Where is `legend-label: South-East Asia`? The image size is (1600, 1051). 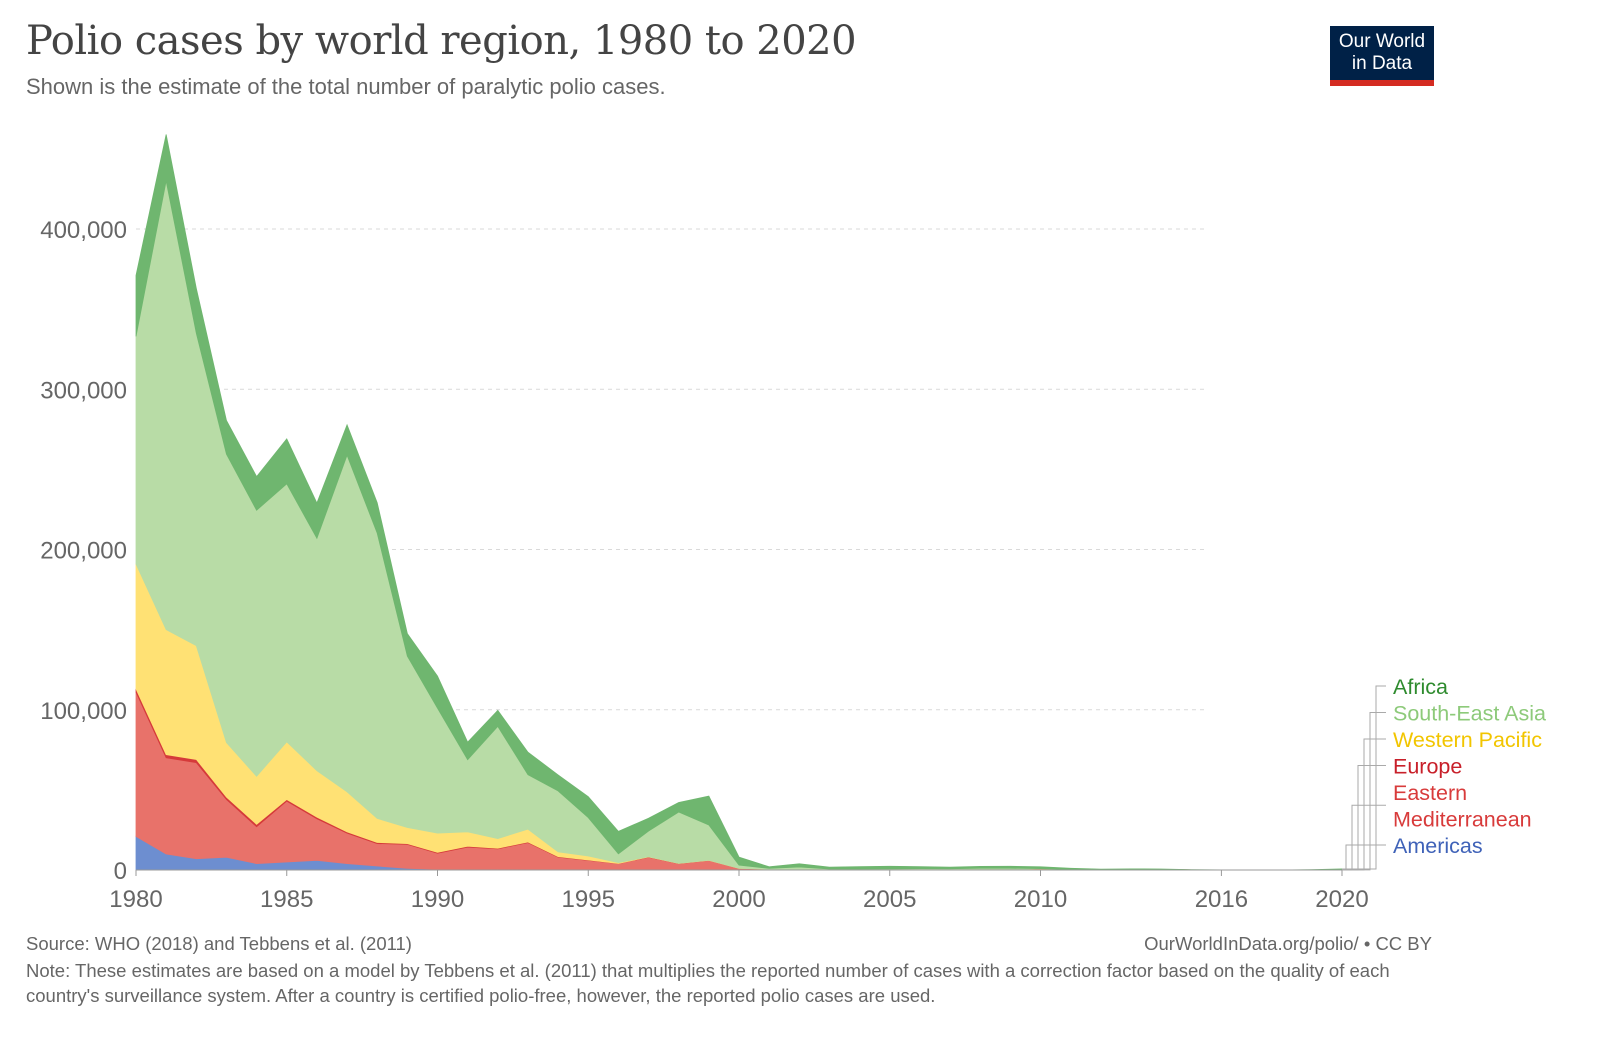 legend-label: South-East Asia is located at coordinates (1469, 714).